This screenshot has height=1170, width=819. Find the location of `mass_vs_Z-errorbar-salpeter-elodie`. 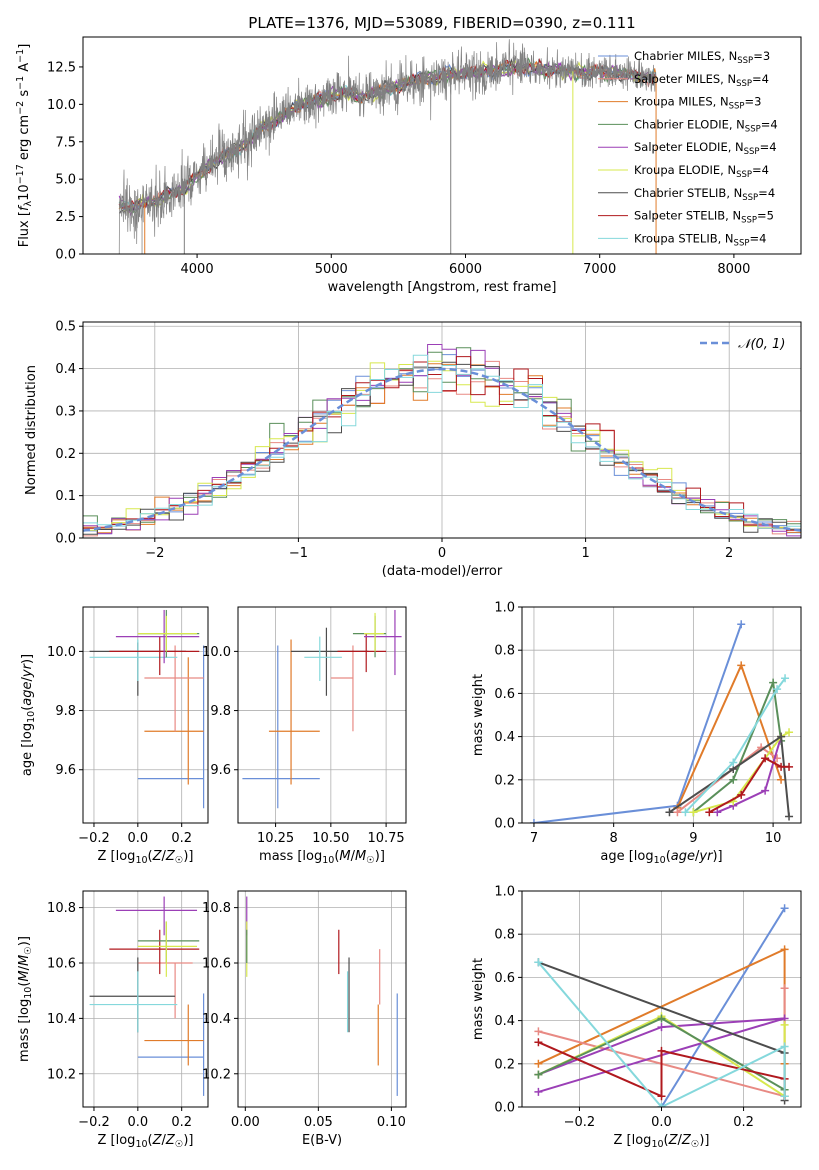

mass_vs_Z-errorbar-salpeter-elodie is located at coordinates (156, 916).